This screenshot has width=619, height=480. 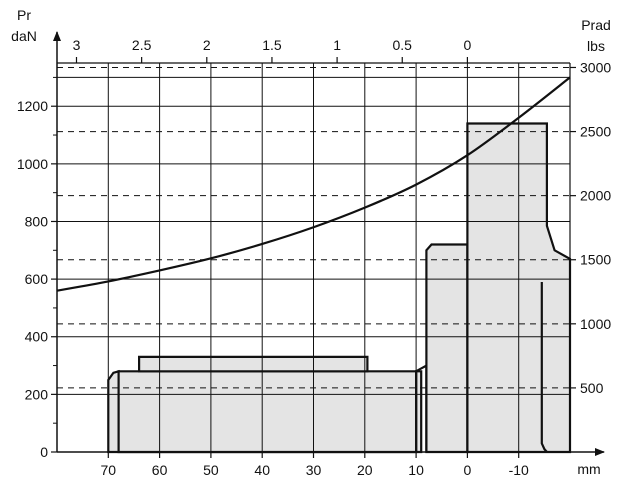 What do you see at coordinates (160, 470) in the screenshot?
I see `bottom-tick-label: 60` at bounding box center [160, 470].